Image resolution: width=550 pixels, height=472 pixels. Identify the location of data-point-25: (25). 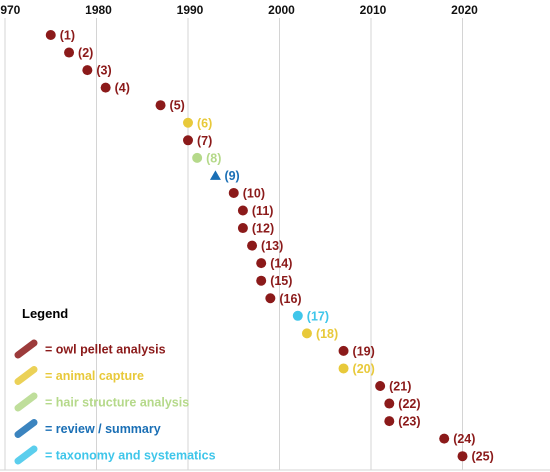
(475, 457).